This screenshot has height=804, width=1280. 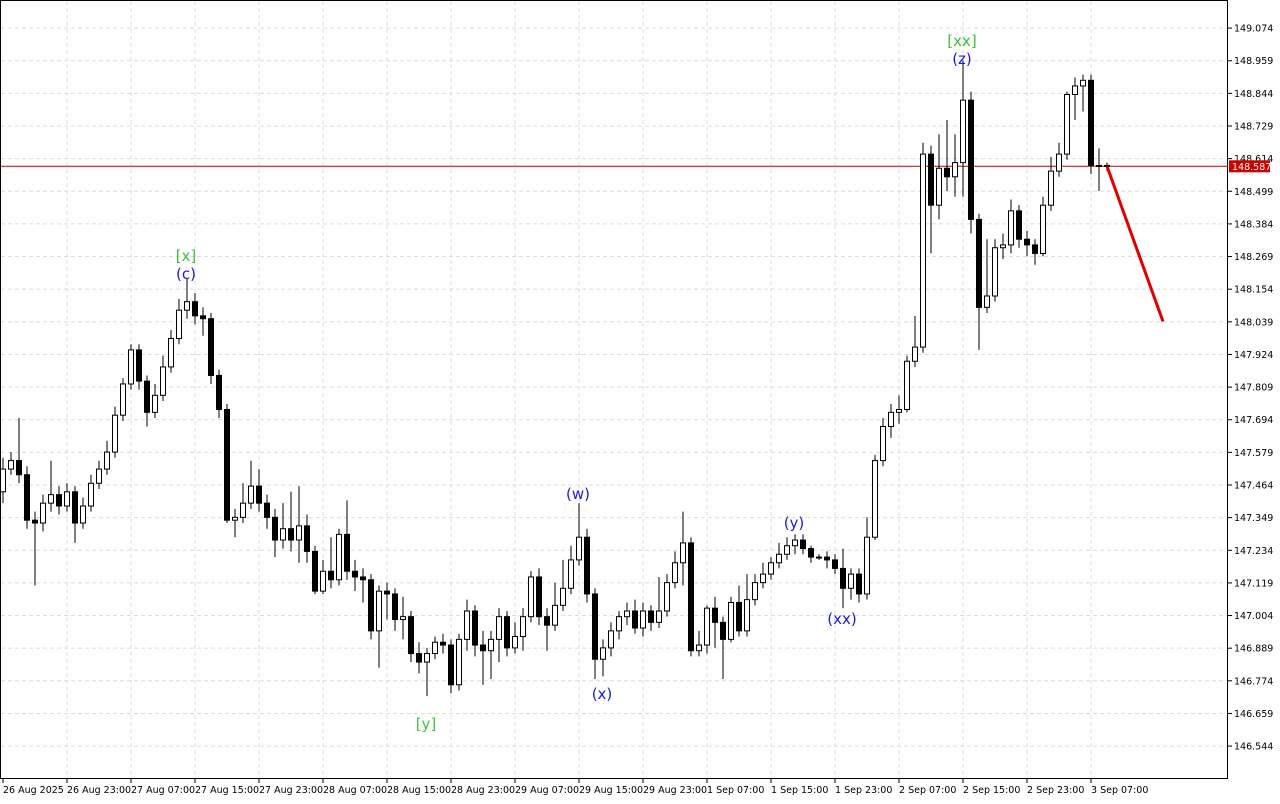 I want to click on x-tick-label: 27 Aug 15:00, so click(x=227, y=790).